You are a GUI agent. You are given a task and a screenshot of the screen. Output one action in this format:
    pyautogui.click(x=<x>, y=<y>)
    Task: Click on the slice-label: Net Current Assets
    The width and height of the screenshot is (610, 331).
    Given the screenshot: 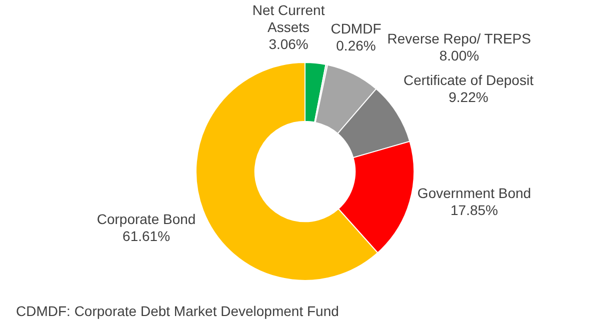 What is the action you would take?
    pyautogui.click(x=288, y=18)
    